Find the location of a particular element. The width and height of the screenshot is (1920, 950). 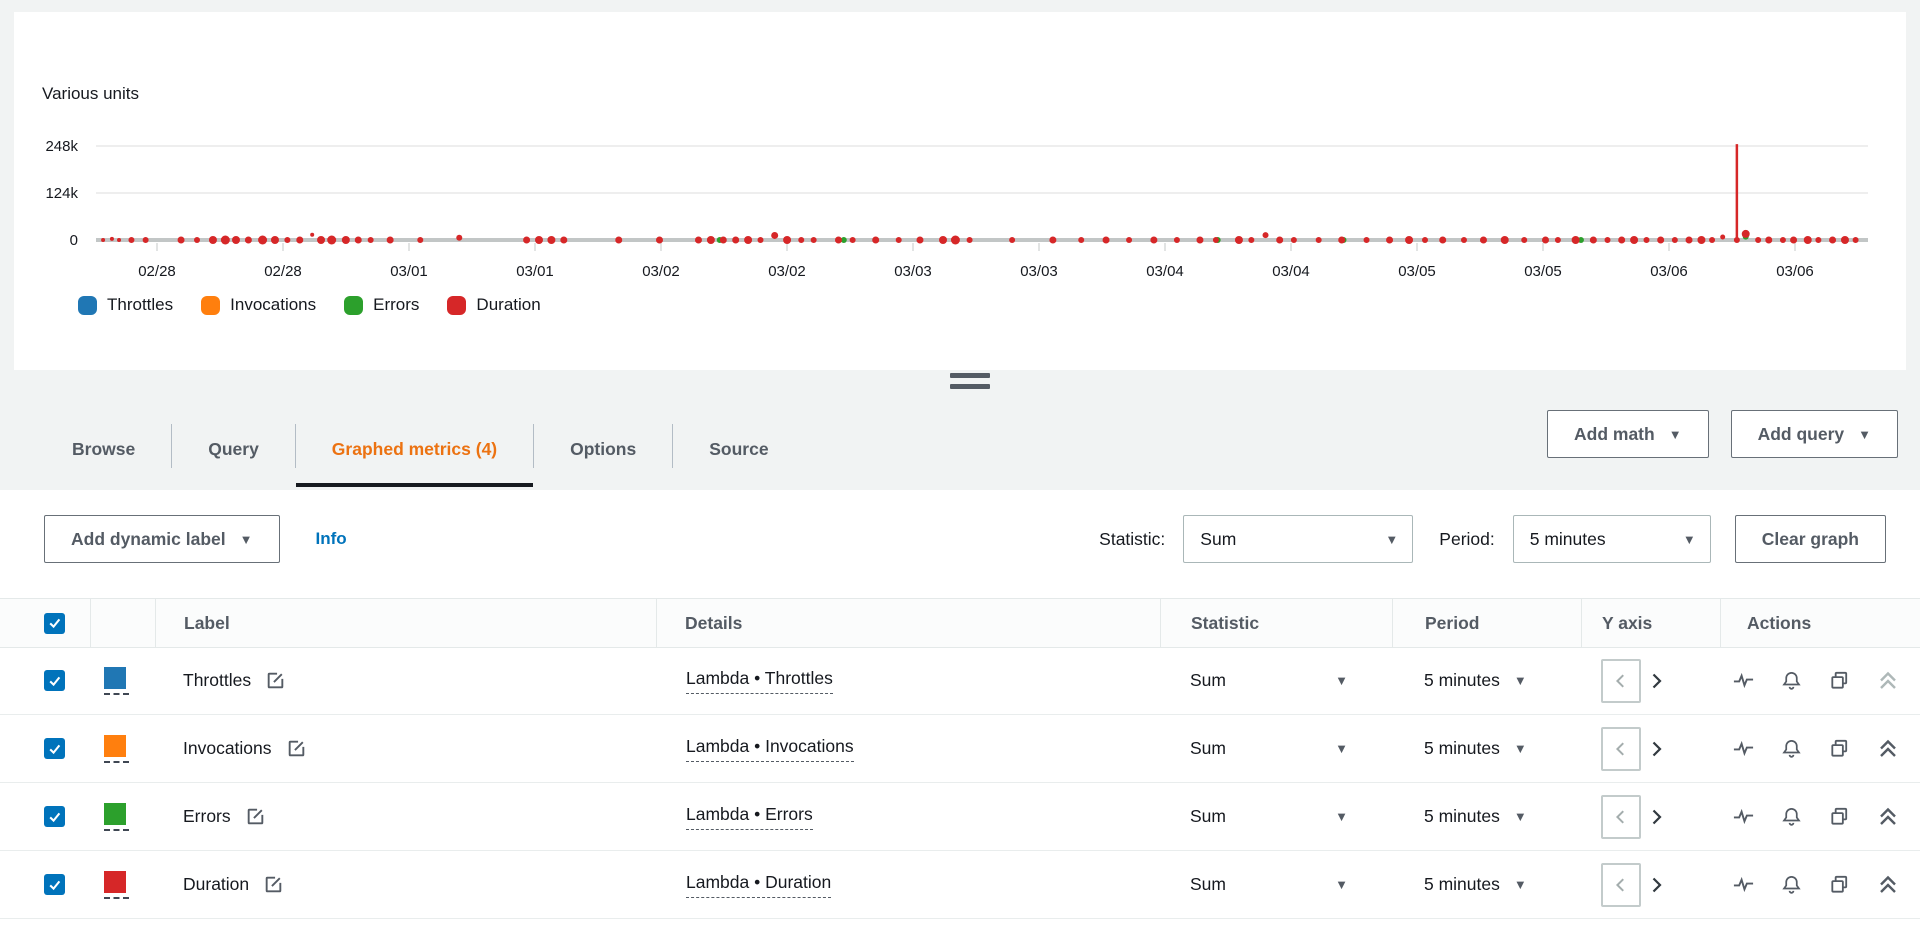

svg-text: 02/28 is located at coordinates (283, 271).